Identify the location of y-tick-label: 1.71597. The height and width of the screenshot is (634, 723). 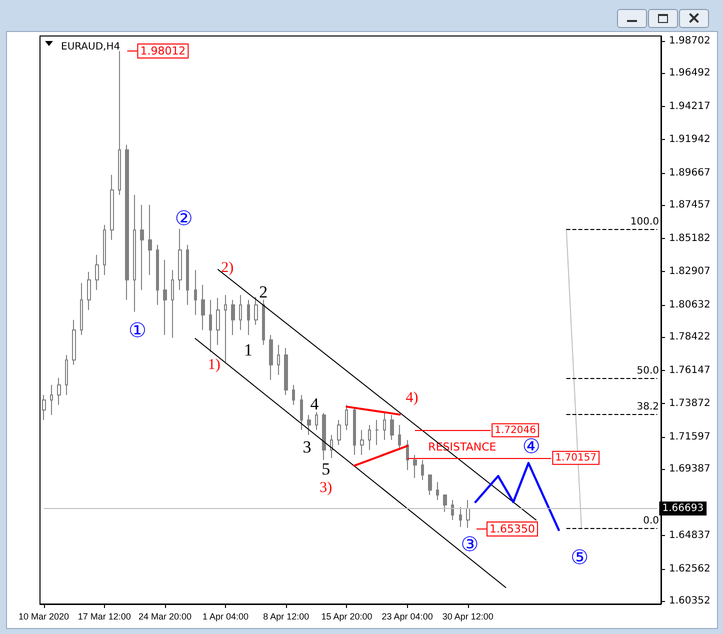
(689, 436).